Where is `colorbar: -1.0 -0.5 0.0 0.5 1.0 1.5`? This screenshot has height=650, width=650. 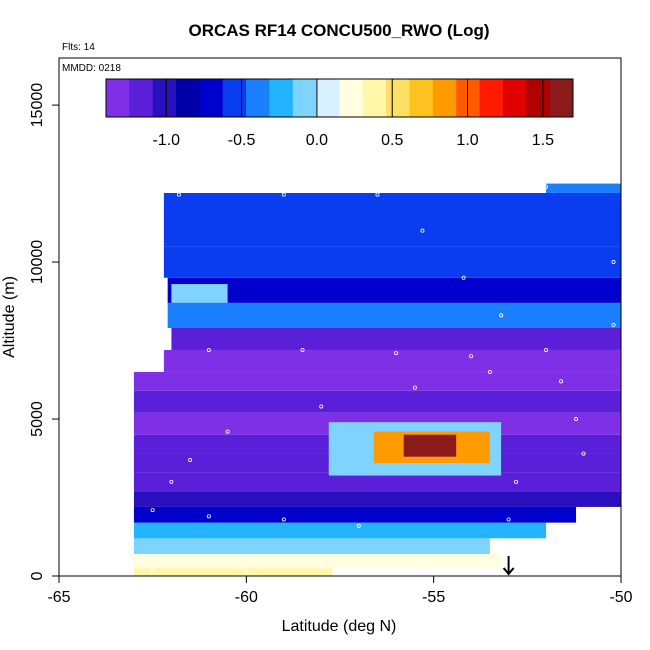 colorbar: -1.0 -0.5 0.0 0.5 1.0 1.5 is located at coordinates (339, 113).